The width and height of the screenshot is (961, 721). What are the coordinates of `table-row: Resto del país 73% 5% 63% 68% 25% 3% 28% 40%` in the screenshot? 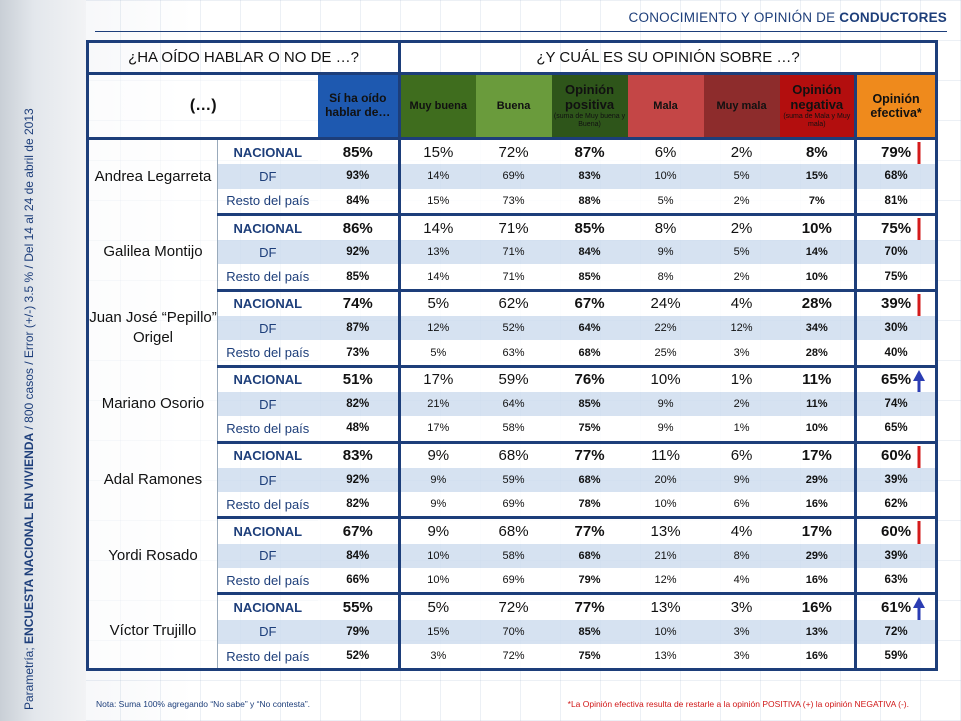 It's located at (512, 354).